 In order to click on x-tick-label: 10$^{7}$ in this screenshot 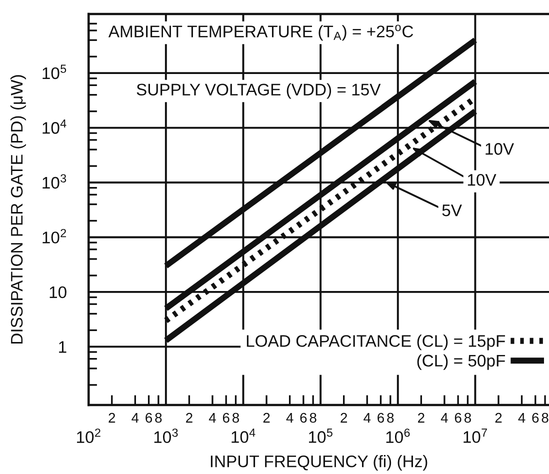, I will do `click(475, 435)`.